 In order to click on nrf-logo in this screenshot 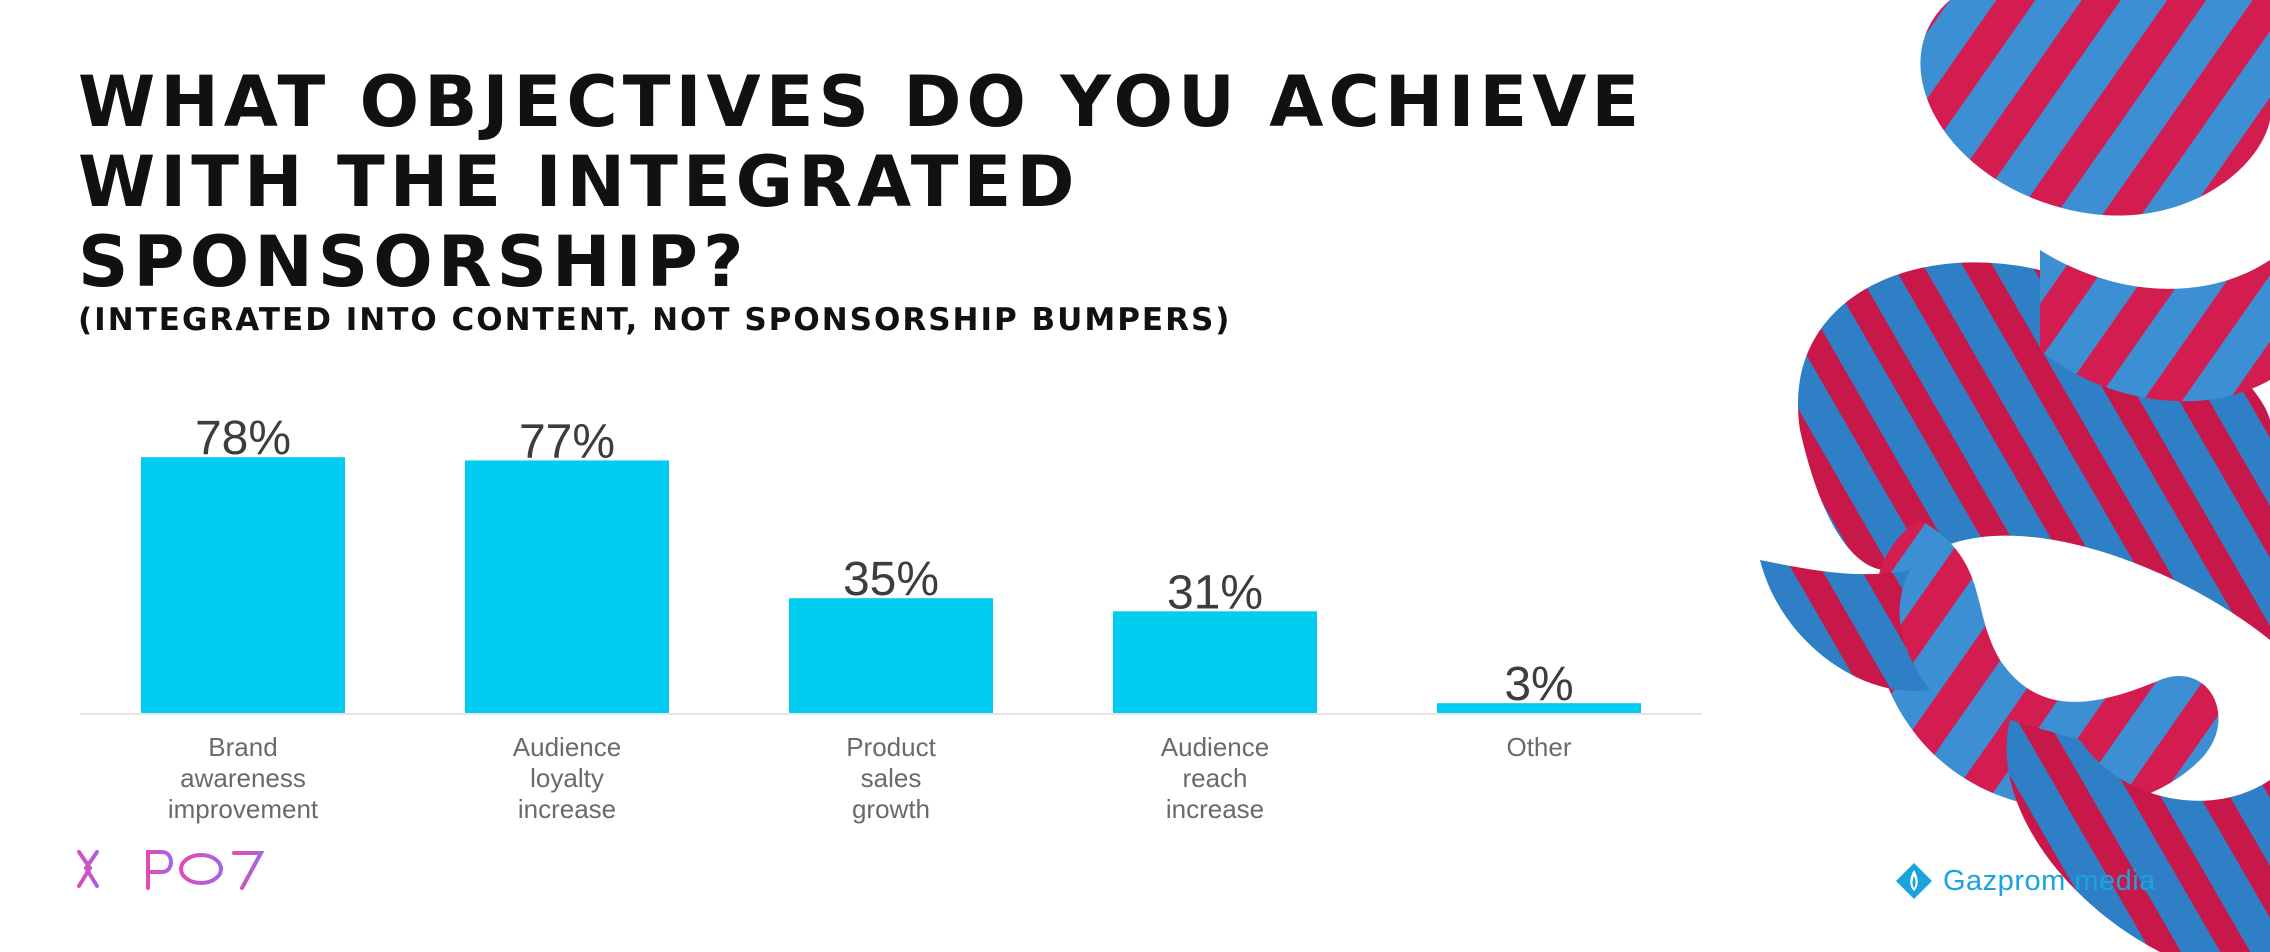, I will do `click(176, 872)`.